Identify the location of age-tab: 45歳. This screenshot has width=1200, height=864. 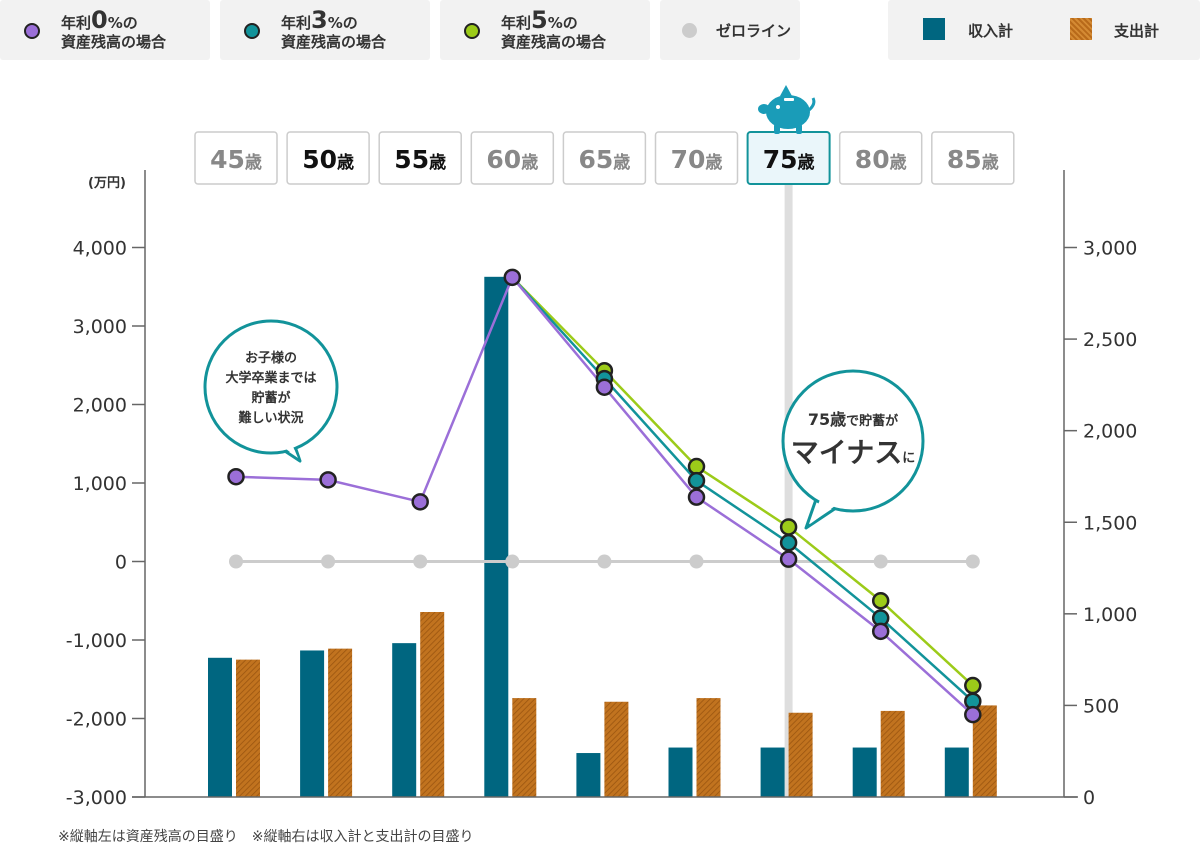
(236, 158).